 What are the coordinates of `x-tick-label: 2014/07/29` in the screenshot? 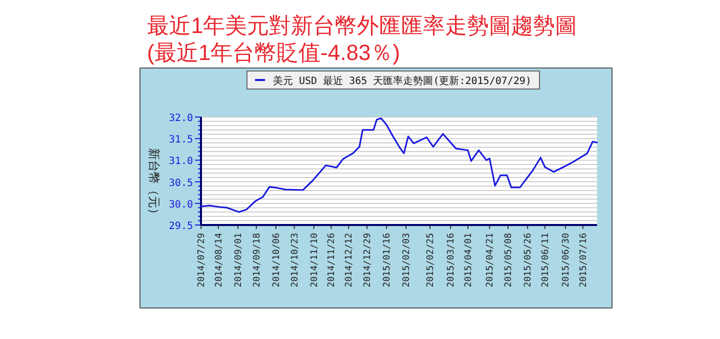 It's located at (202, 260).